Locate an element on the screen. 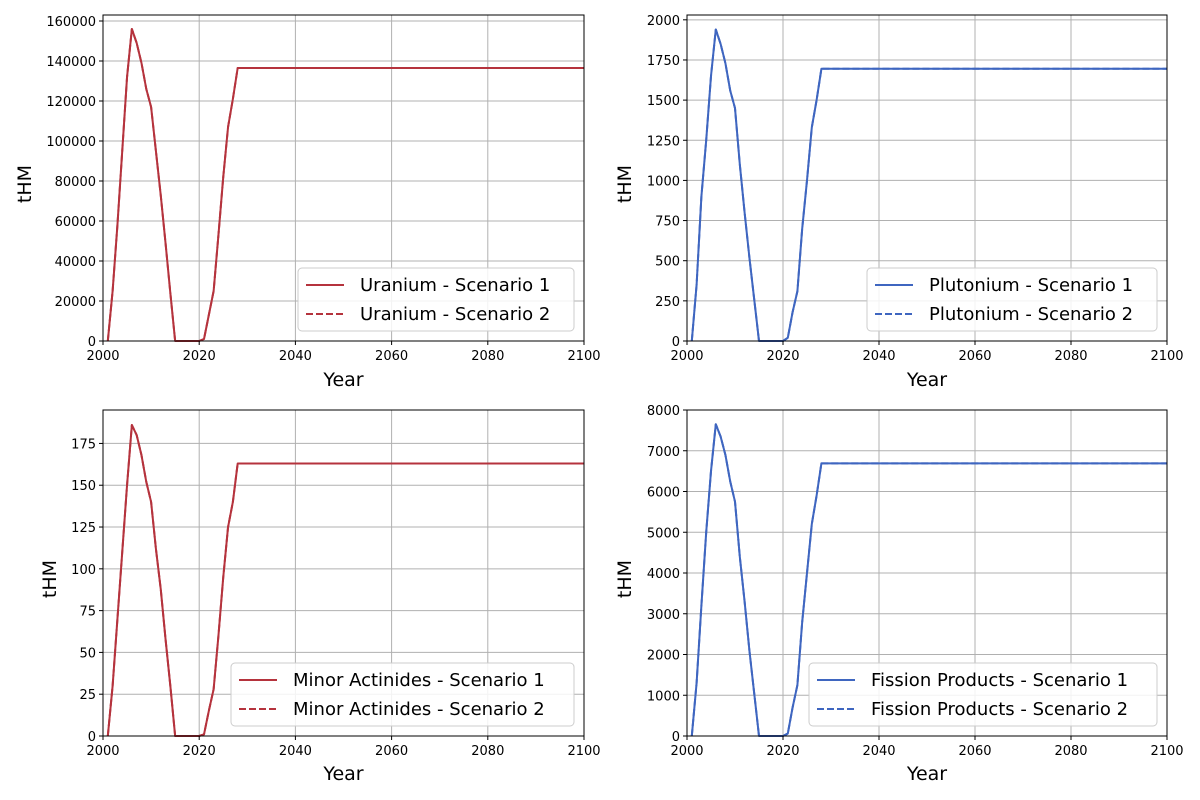 This screenshot has width=1200, height=800. y-tick-label: 125 is located at coordinates (83, 528).